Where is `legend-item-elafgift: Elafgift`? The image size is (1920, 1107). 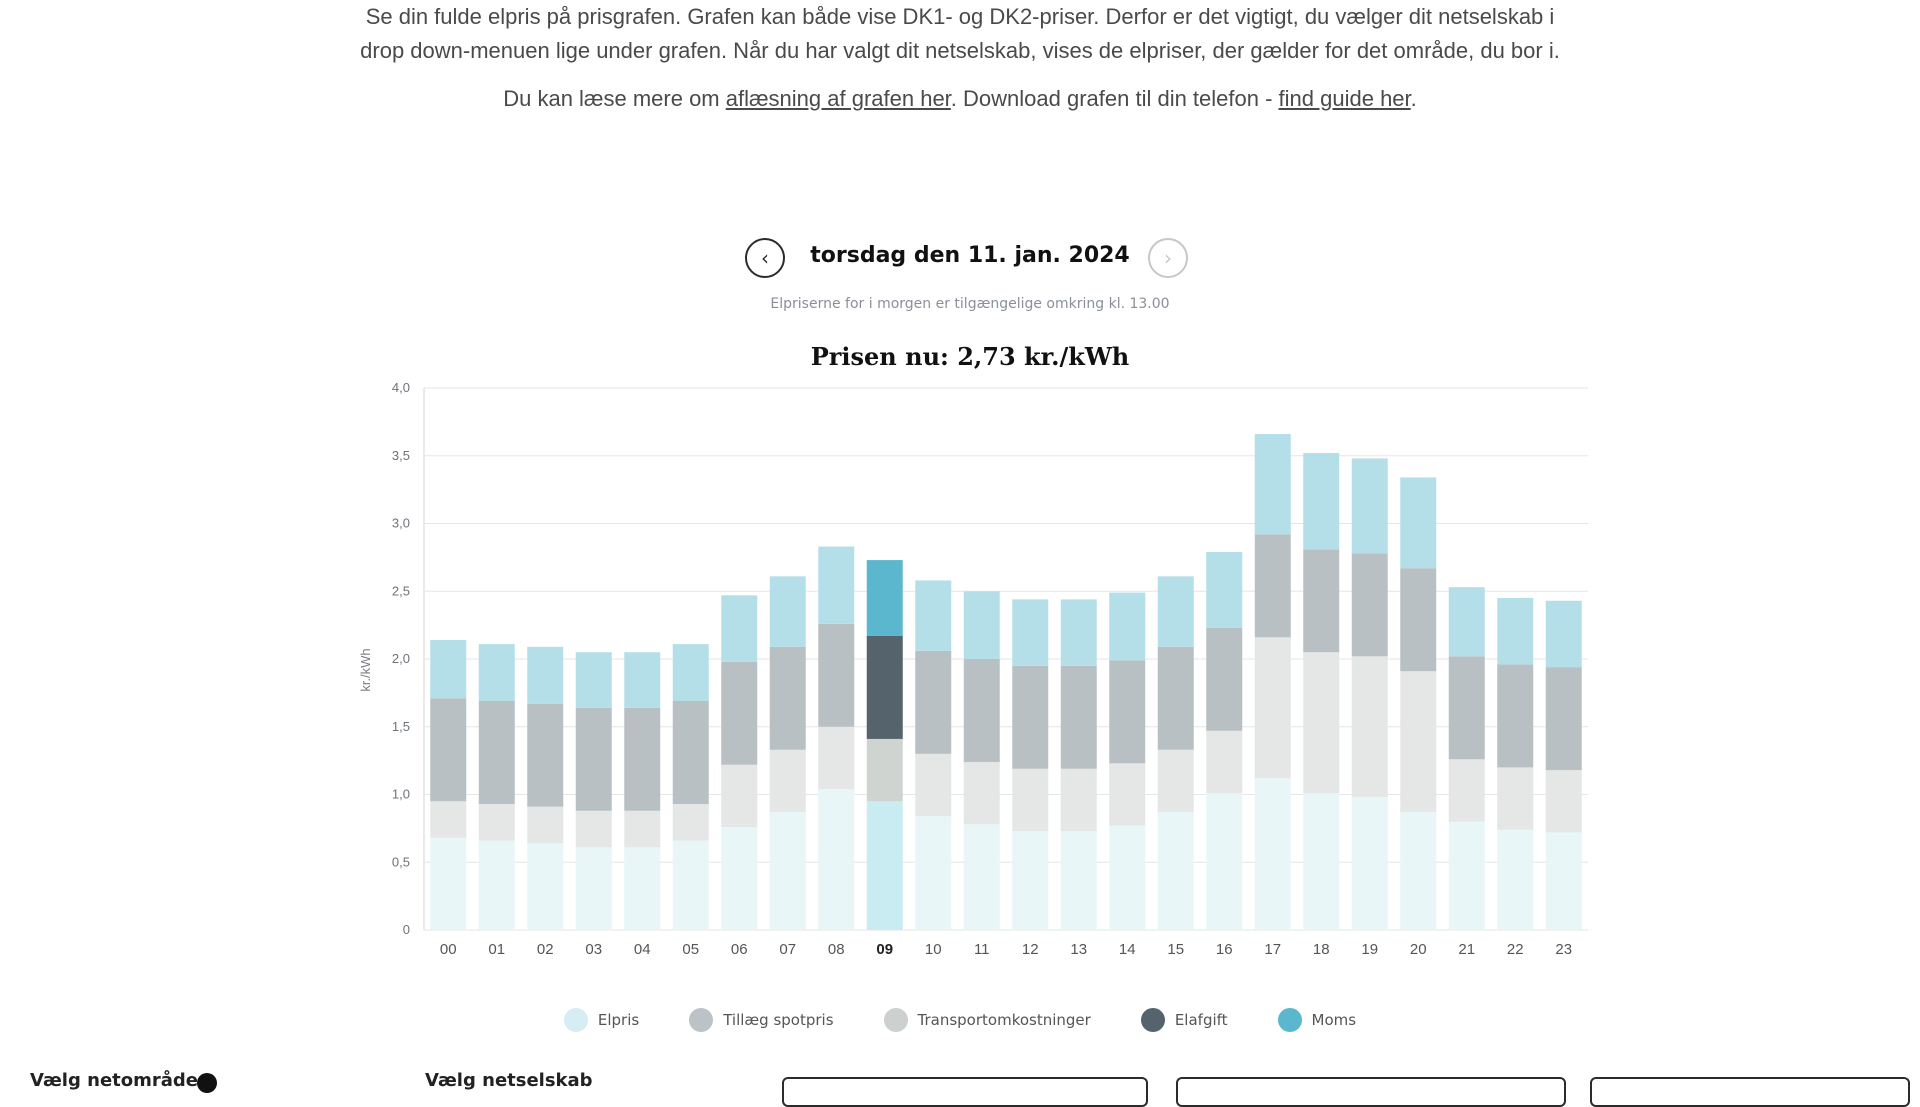
legend-item-elafgift: Elafgift is located at coordinates (1184, 1020).